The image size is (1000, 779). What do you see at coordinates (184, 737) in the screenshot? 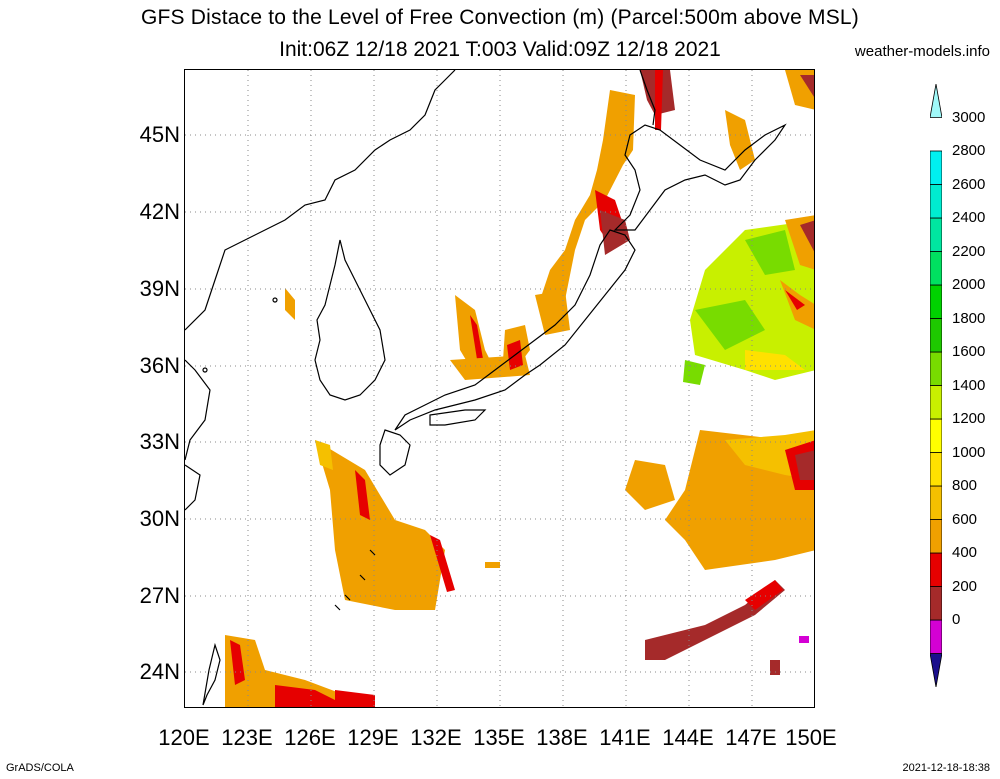
I see `lon-label: 120E` at bounding box center [184, 737].